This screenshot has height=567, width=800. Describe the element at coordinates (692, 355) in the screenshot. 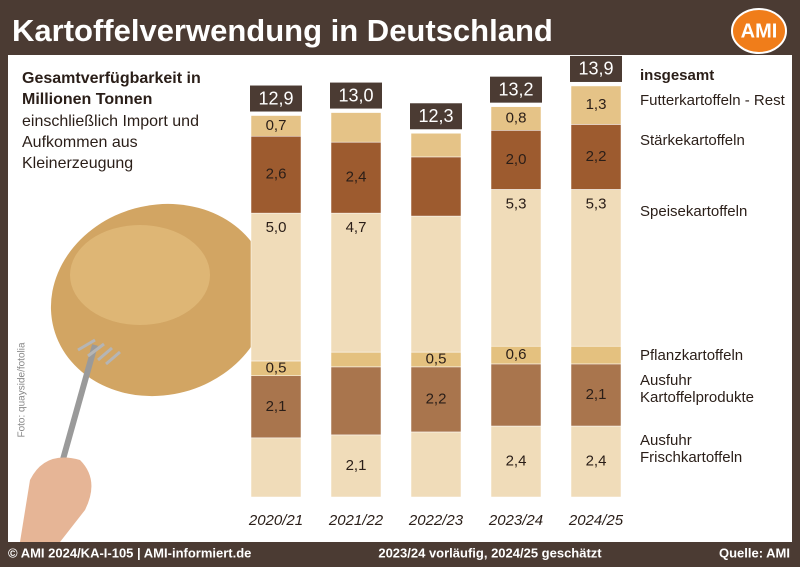

I see `legend-label: Pflanzkartoffeln` at that location.